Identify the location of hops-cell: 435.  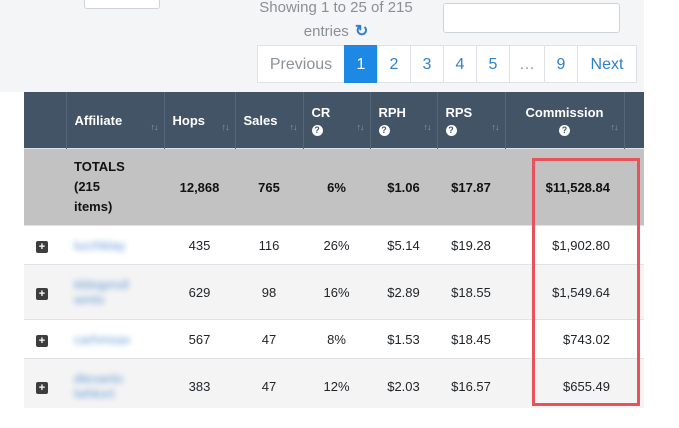
(199, 245).